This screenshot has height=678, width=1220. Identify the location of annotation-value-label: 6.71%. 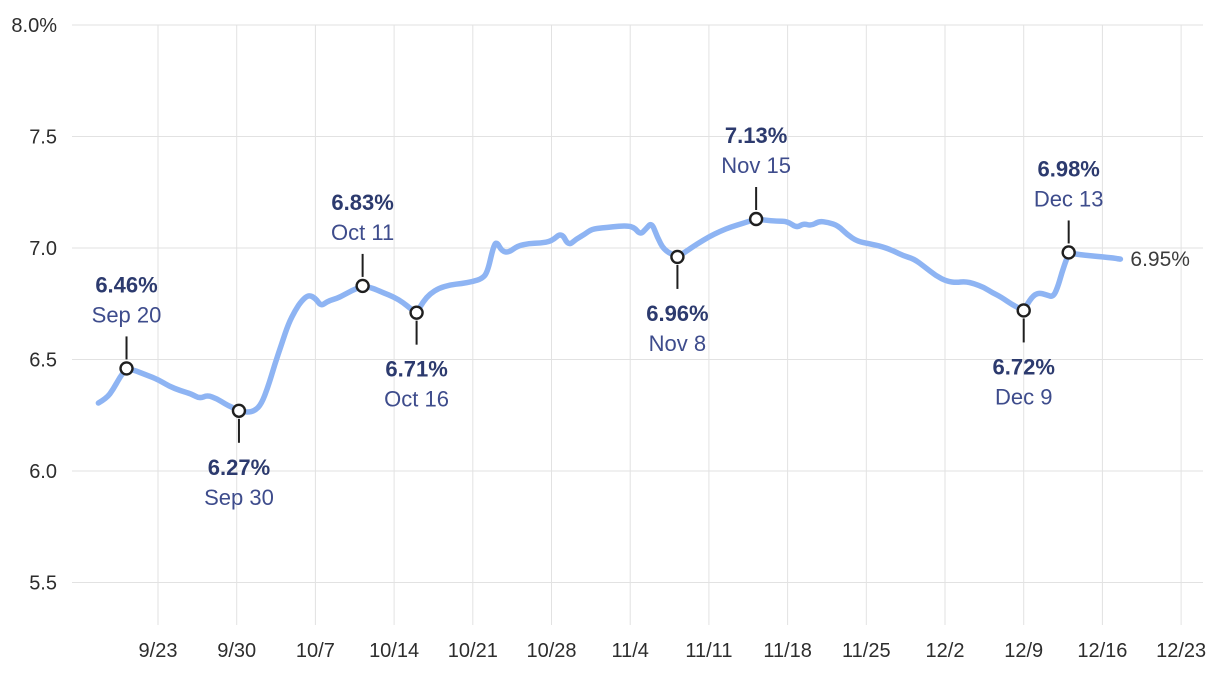
(416, 369).